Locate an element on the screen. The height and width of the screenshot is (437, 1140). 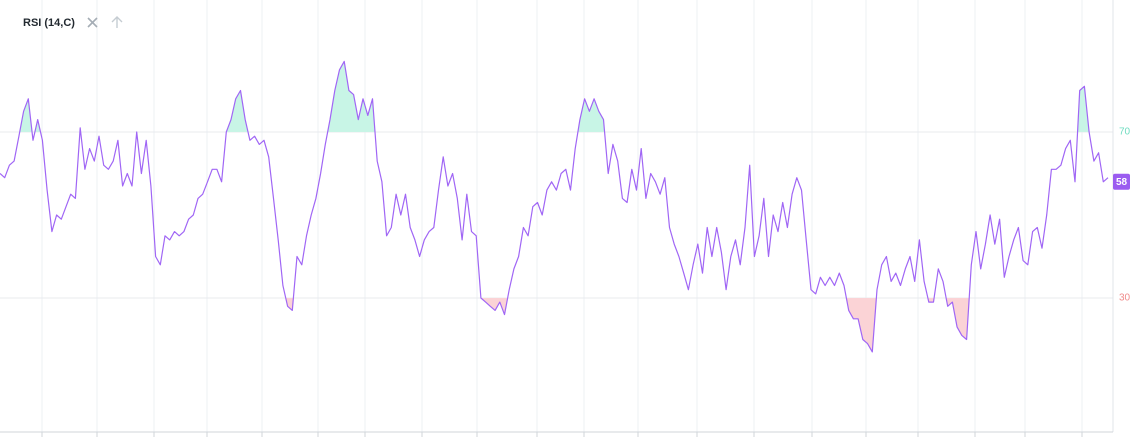
chart-title: RSI (14,C) is located at coordinates (49, 23).